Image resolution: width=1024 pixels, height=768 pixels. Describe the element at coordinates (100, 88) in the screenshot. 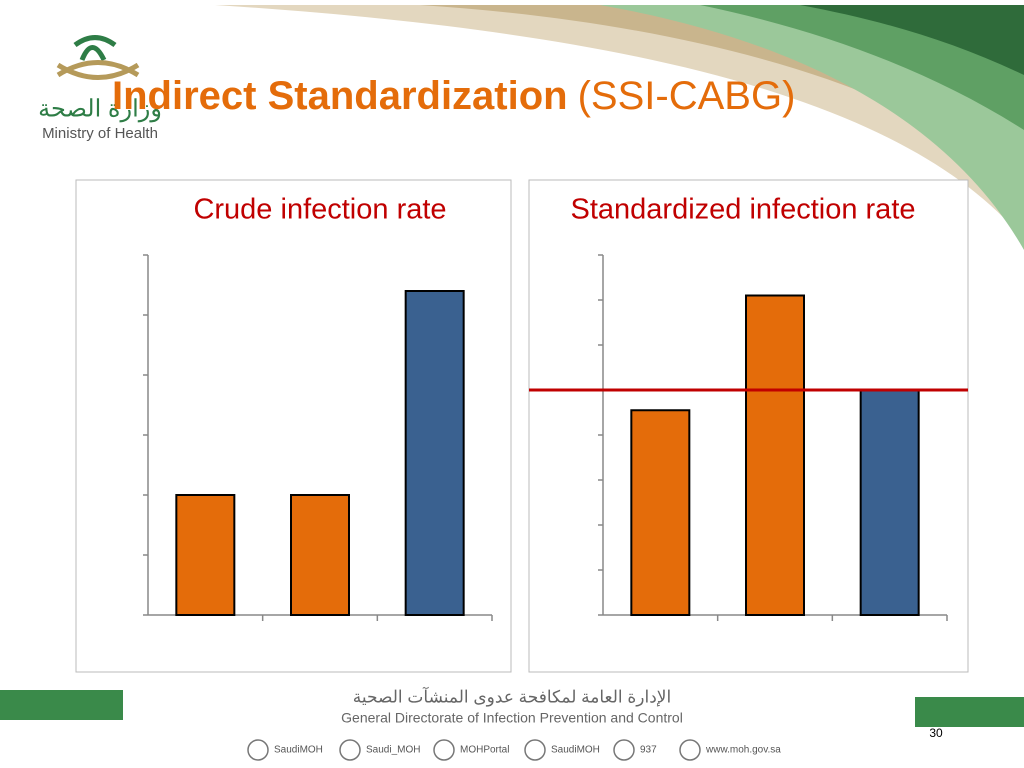

I see `logo: وزارة الصحة Ministry of Health` at that location.